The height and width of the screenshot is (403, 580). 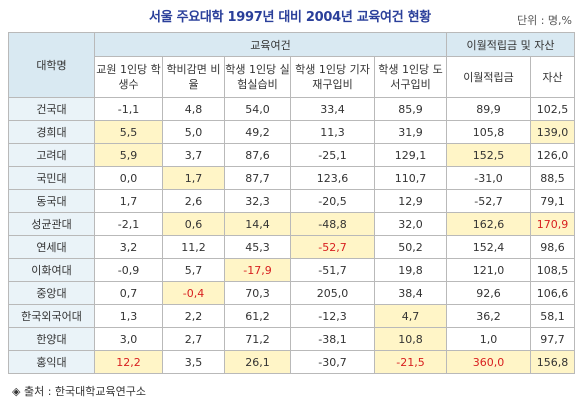 What do you see at coordinates (552, 362) in the screenshot?
I see `table-cell: 156,8` at bounding box center [552, 362].